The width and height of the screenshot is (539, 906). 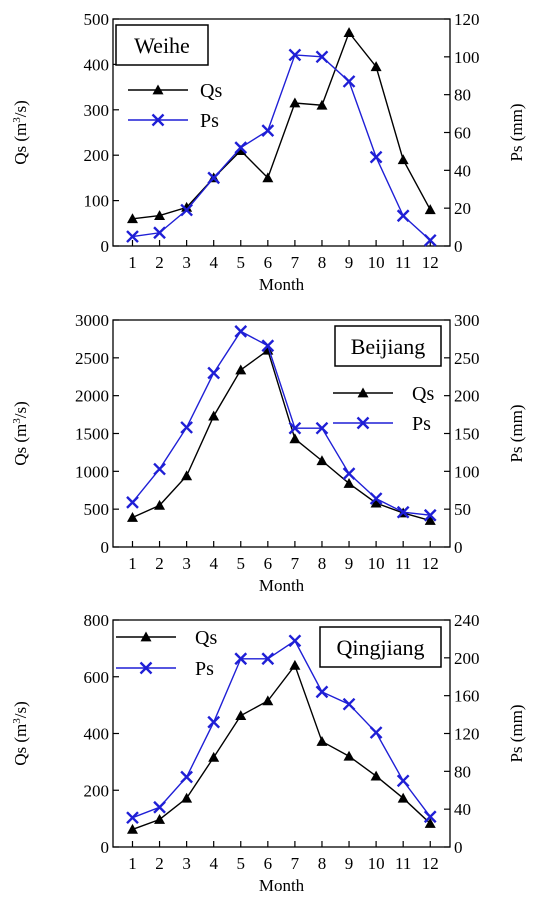 What do you see at coordinates (97, 110) in the screenshot?
I see `y-left-tick-label: 300` at bounding box center [97, 110].